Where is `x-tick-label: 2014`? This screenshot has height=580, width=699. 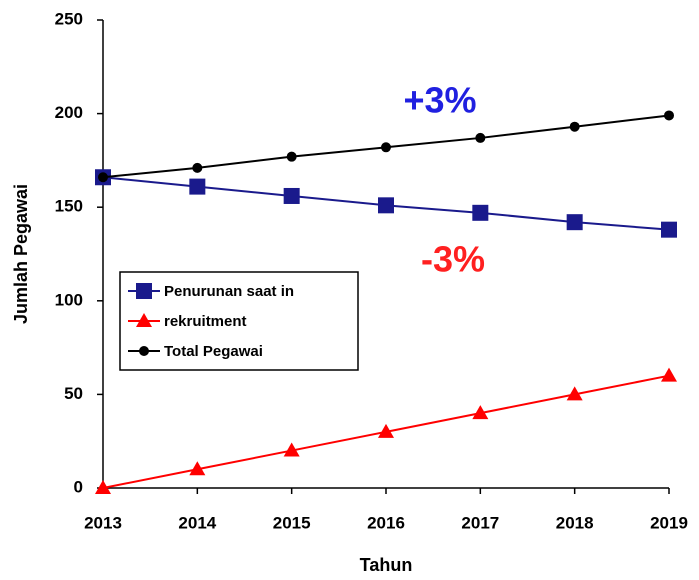
x-tick-label: 2014 is located at coordinates (197, 522).